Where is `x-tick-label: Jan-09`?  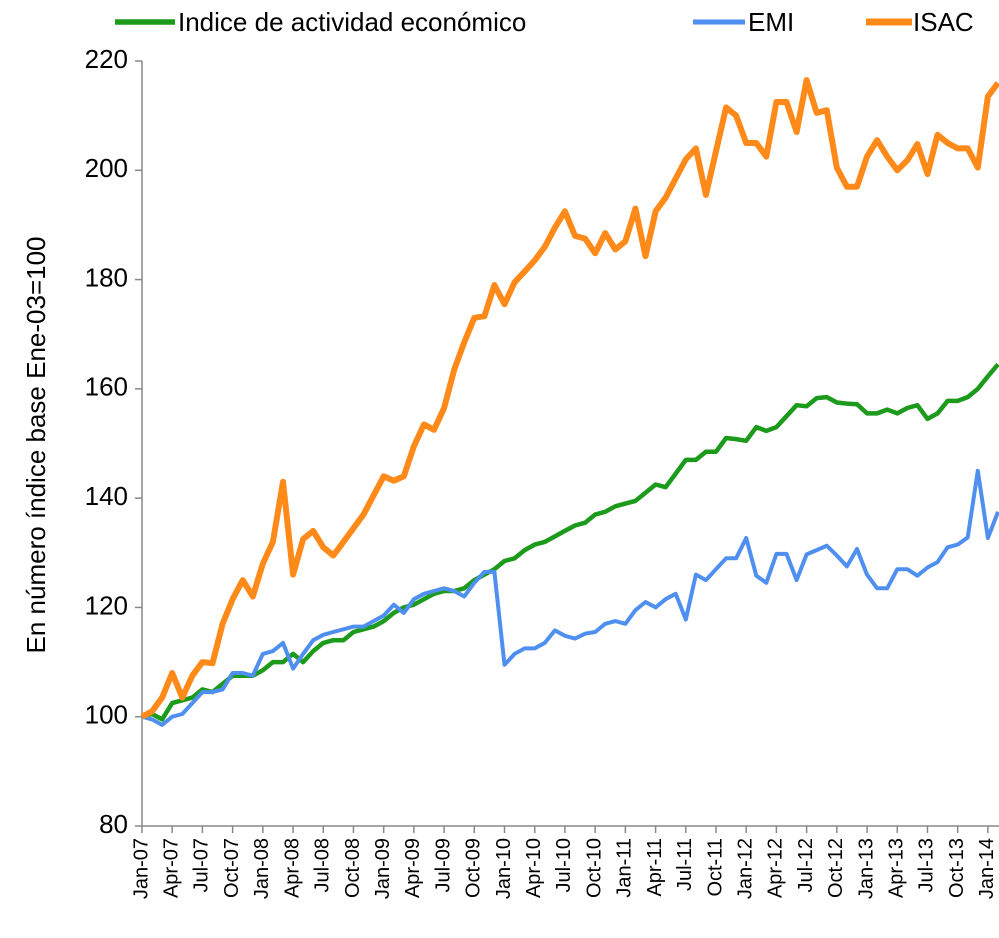 x-tick-label: Jan-09 is located at coordinates (383, 868).